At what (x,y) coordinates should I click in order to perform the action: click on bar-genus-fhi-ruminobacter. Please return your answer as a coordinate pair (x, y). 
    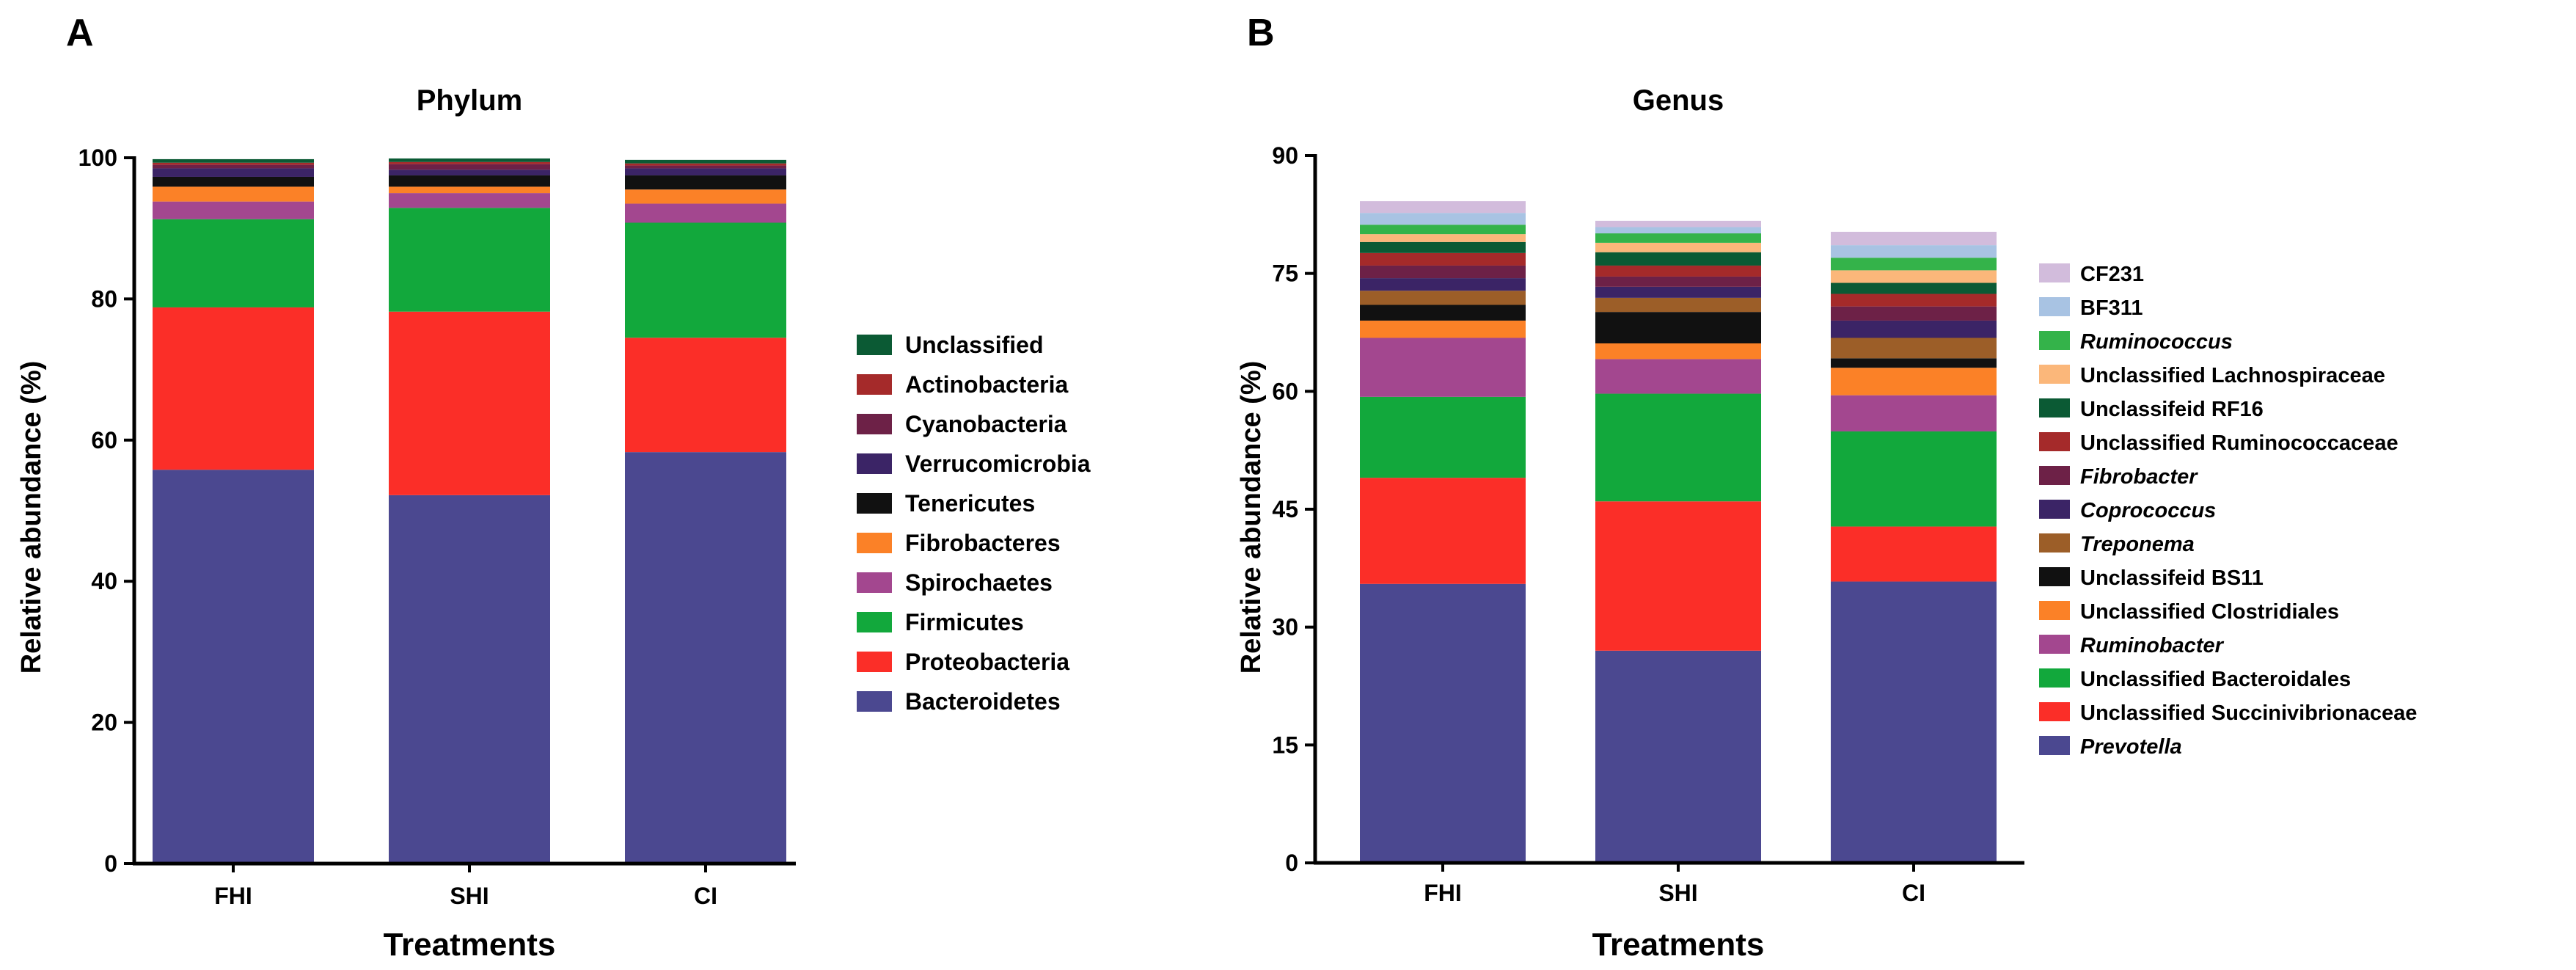
    Looking at the image, I should click on (1443, 367).